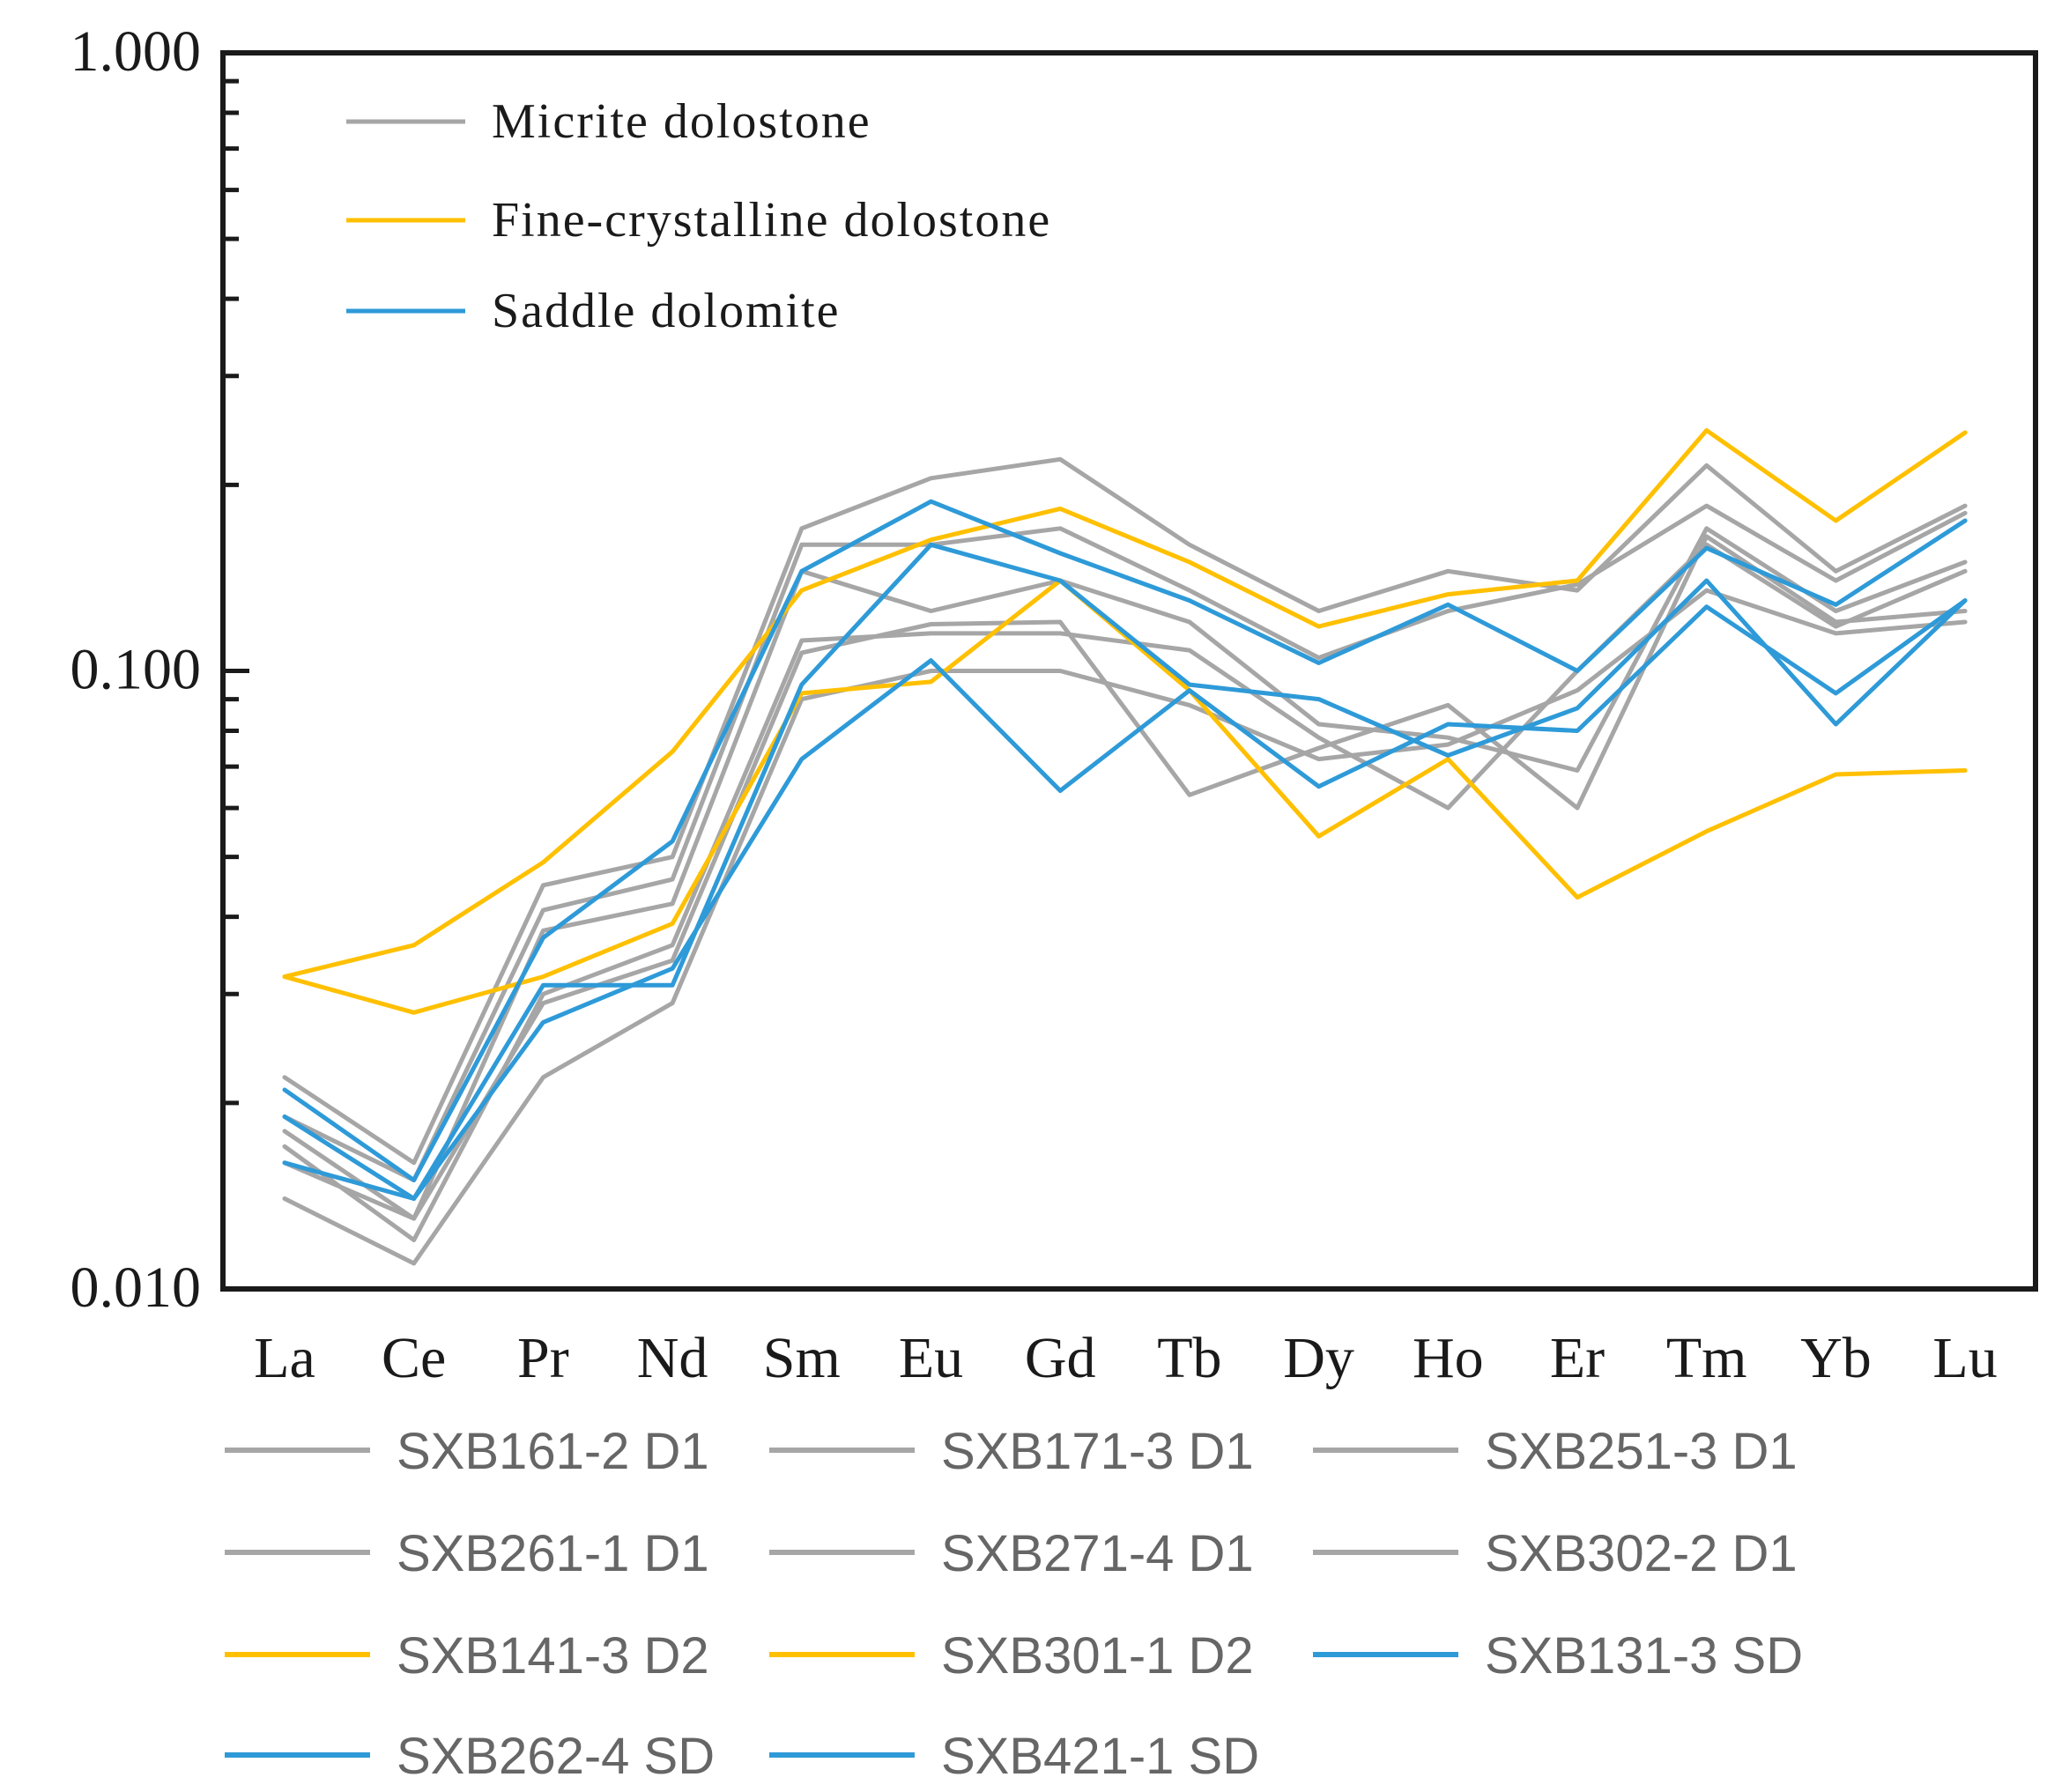  What do you see at coordinates (553, 1656) in the screenshot?
I see `series-legend-label: SXB141-3 D2` at bounding box center [553, 1656].